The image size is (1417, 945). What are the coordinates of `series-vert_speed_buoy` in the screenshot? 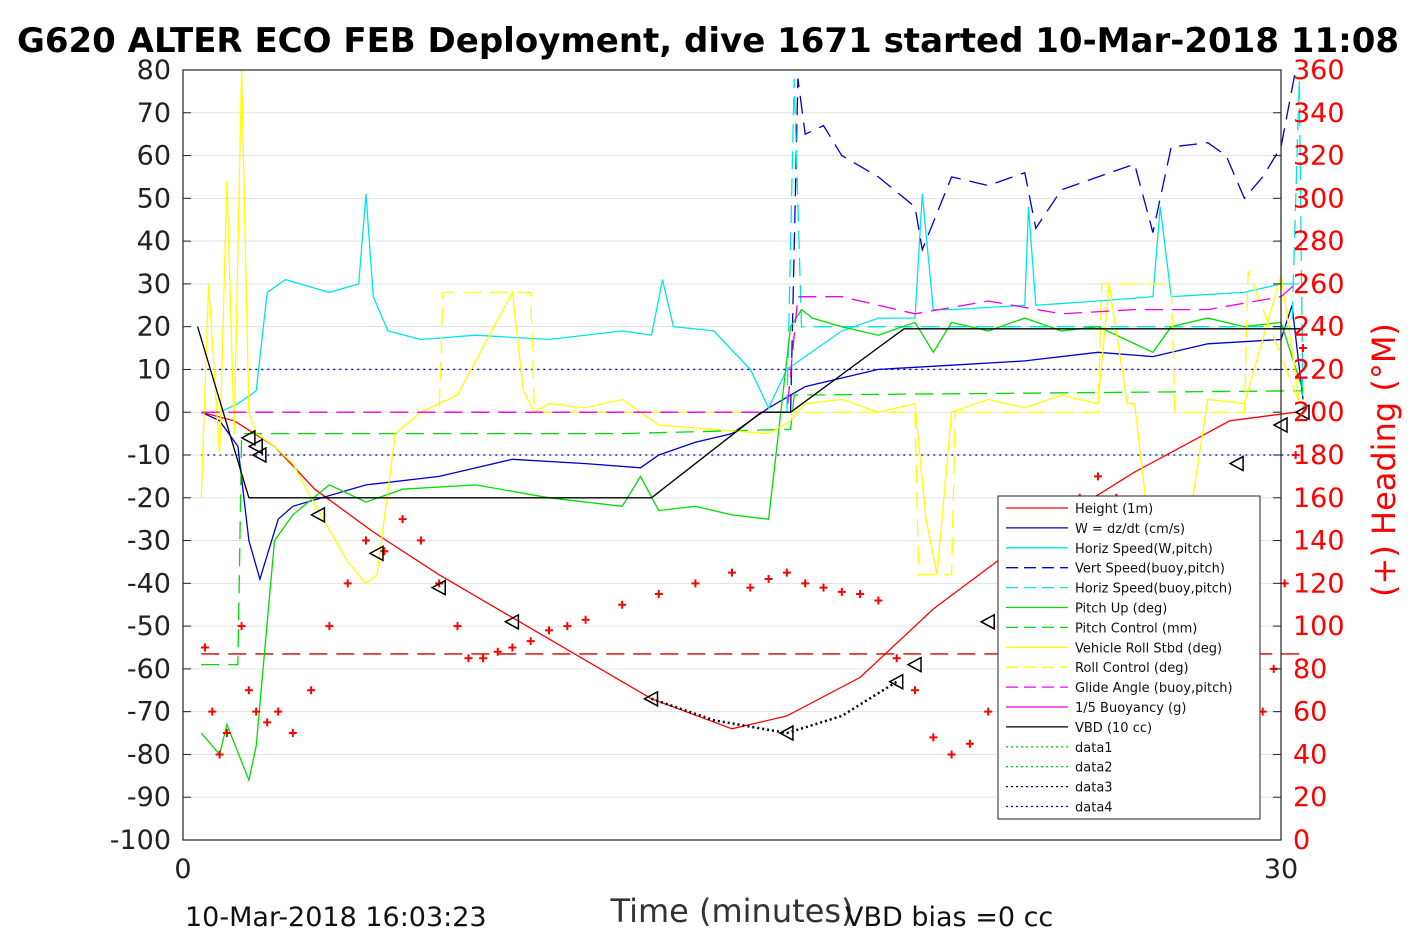 It's located at (1043, 241).